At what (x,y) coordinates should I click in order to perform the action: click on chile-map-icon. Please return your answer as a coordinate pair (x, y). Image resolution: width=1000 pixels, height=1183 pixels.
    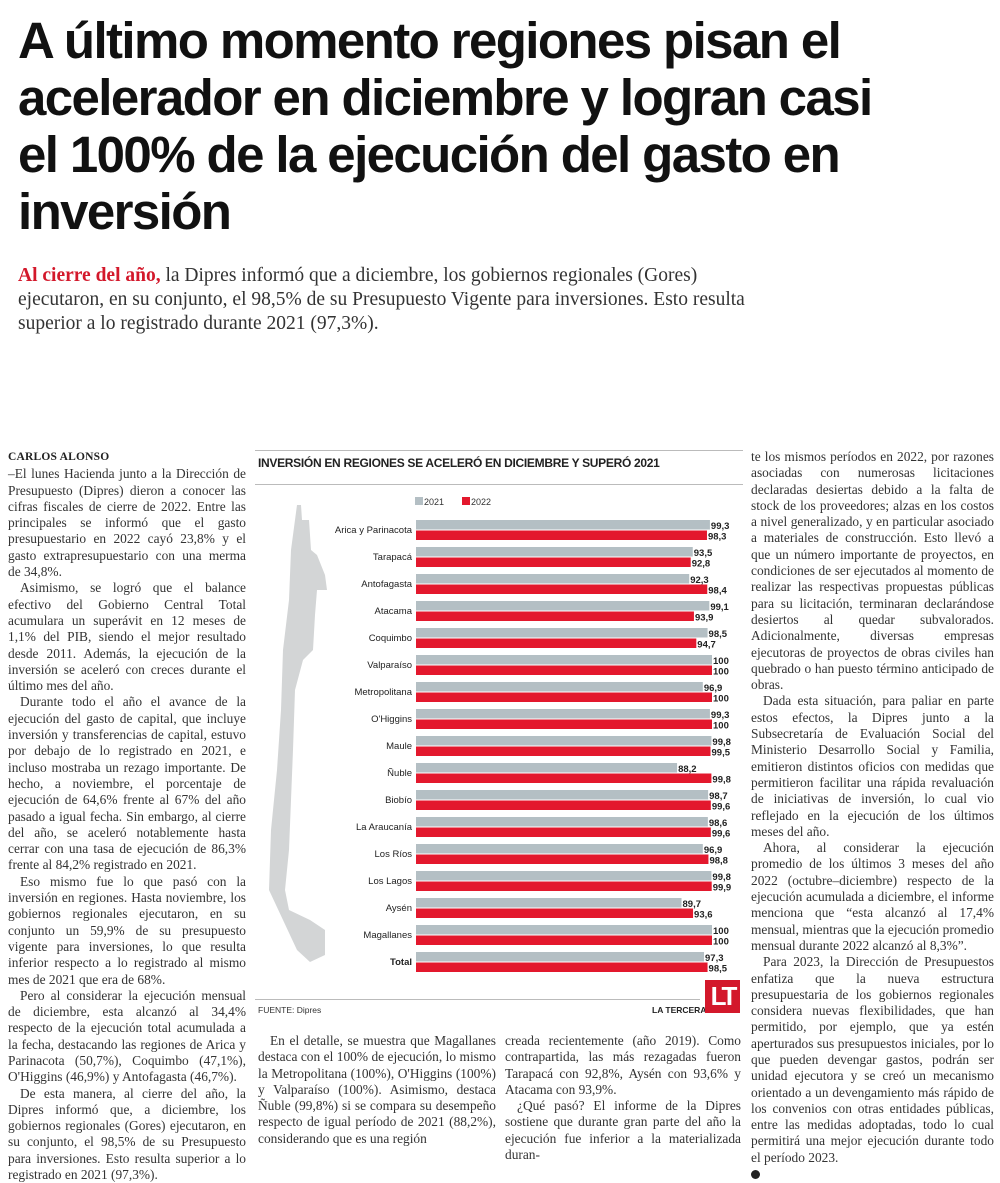
    Looking at the image, I should click on (298, 733).